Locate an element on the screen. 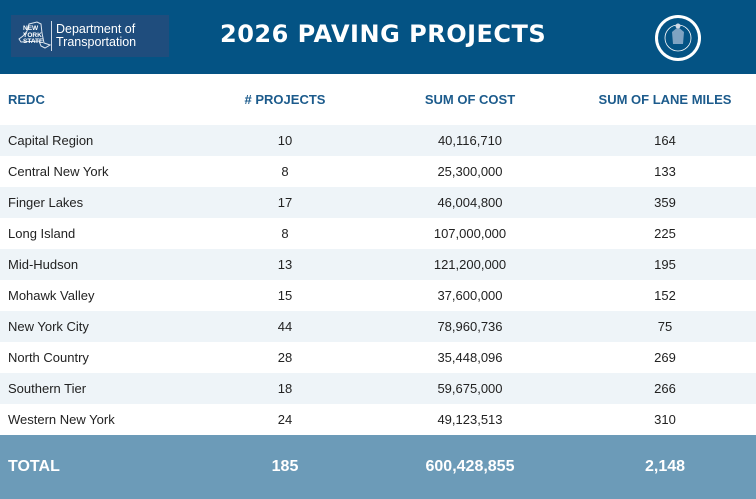  new-york-state-outline-icon is located at coordinates (34, 35).